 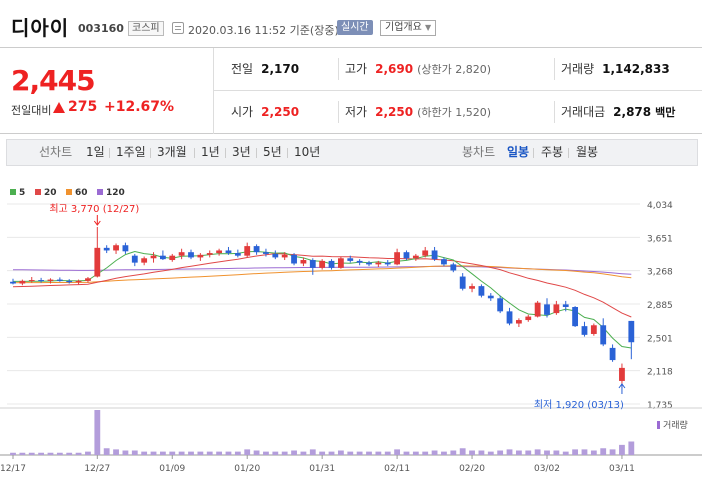 I want to click on x-tick-label: 01/31, so click(x=322, y=469).